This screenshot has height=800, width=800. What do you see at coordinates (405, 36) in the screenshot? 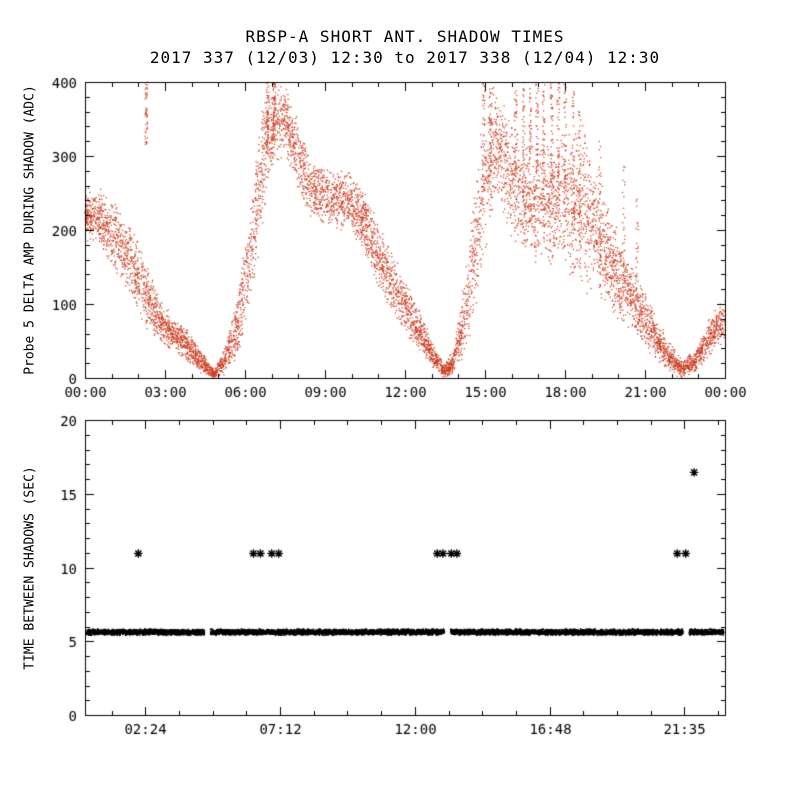
I see `chart-title: RBSP-A SHORT ANT. SHADOW TIMES` at bounding box center [405, 36].